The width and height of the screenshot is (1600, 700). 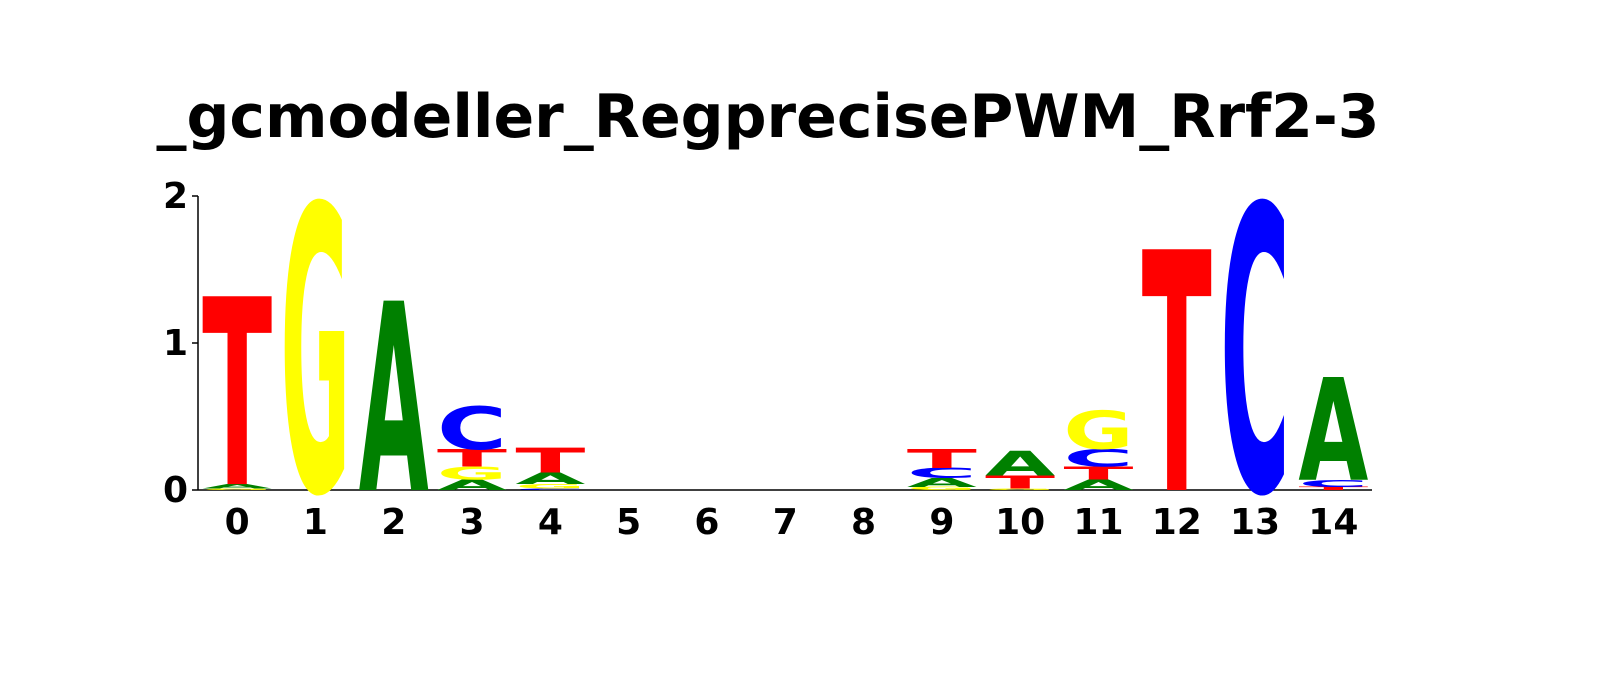 What do you see at coordinates (768, 117) in the screenshot?
I see `chart-title: _gcmodeller_RegprecisePWM_Rrf2-3` at bounding box center [768, 117].